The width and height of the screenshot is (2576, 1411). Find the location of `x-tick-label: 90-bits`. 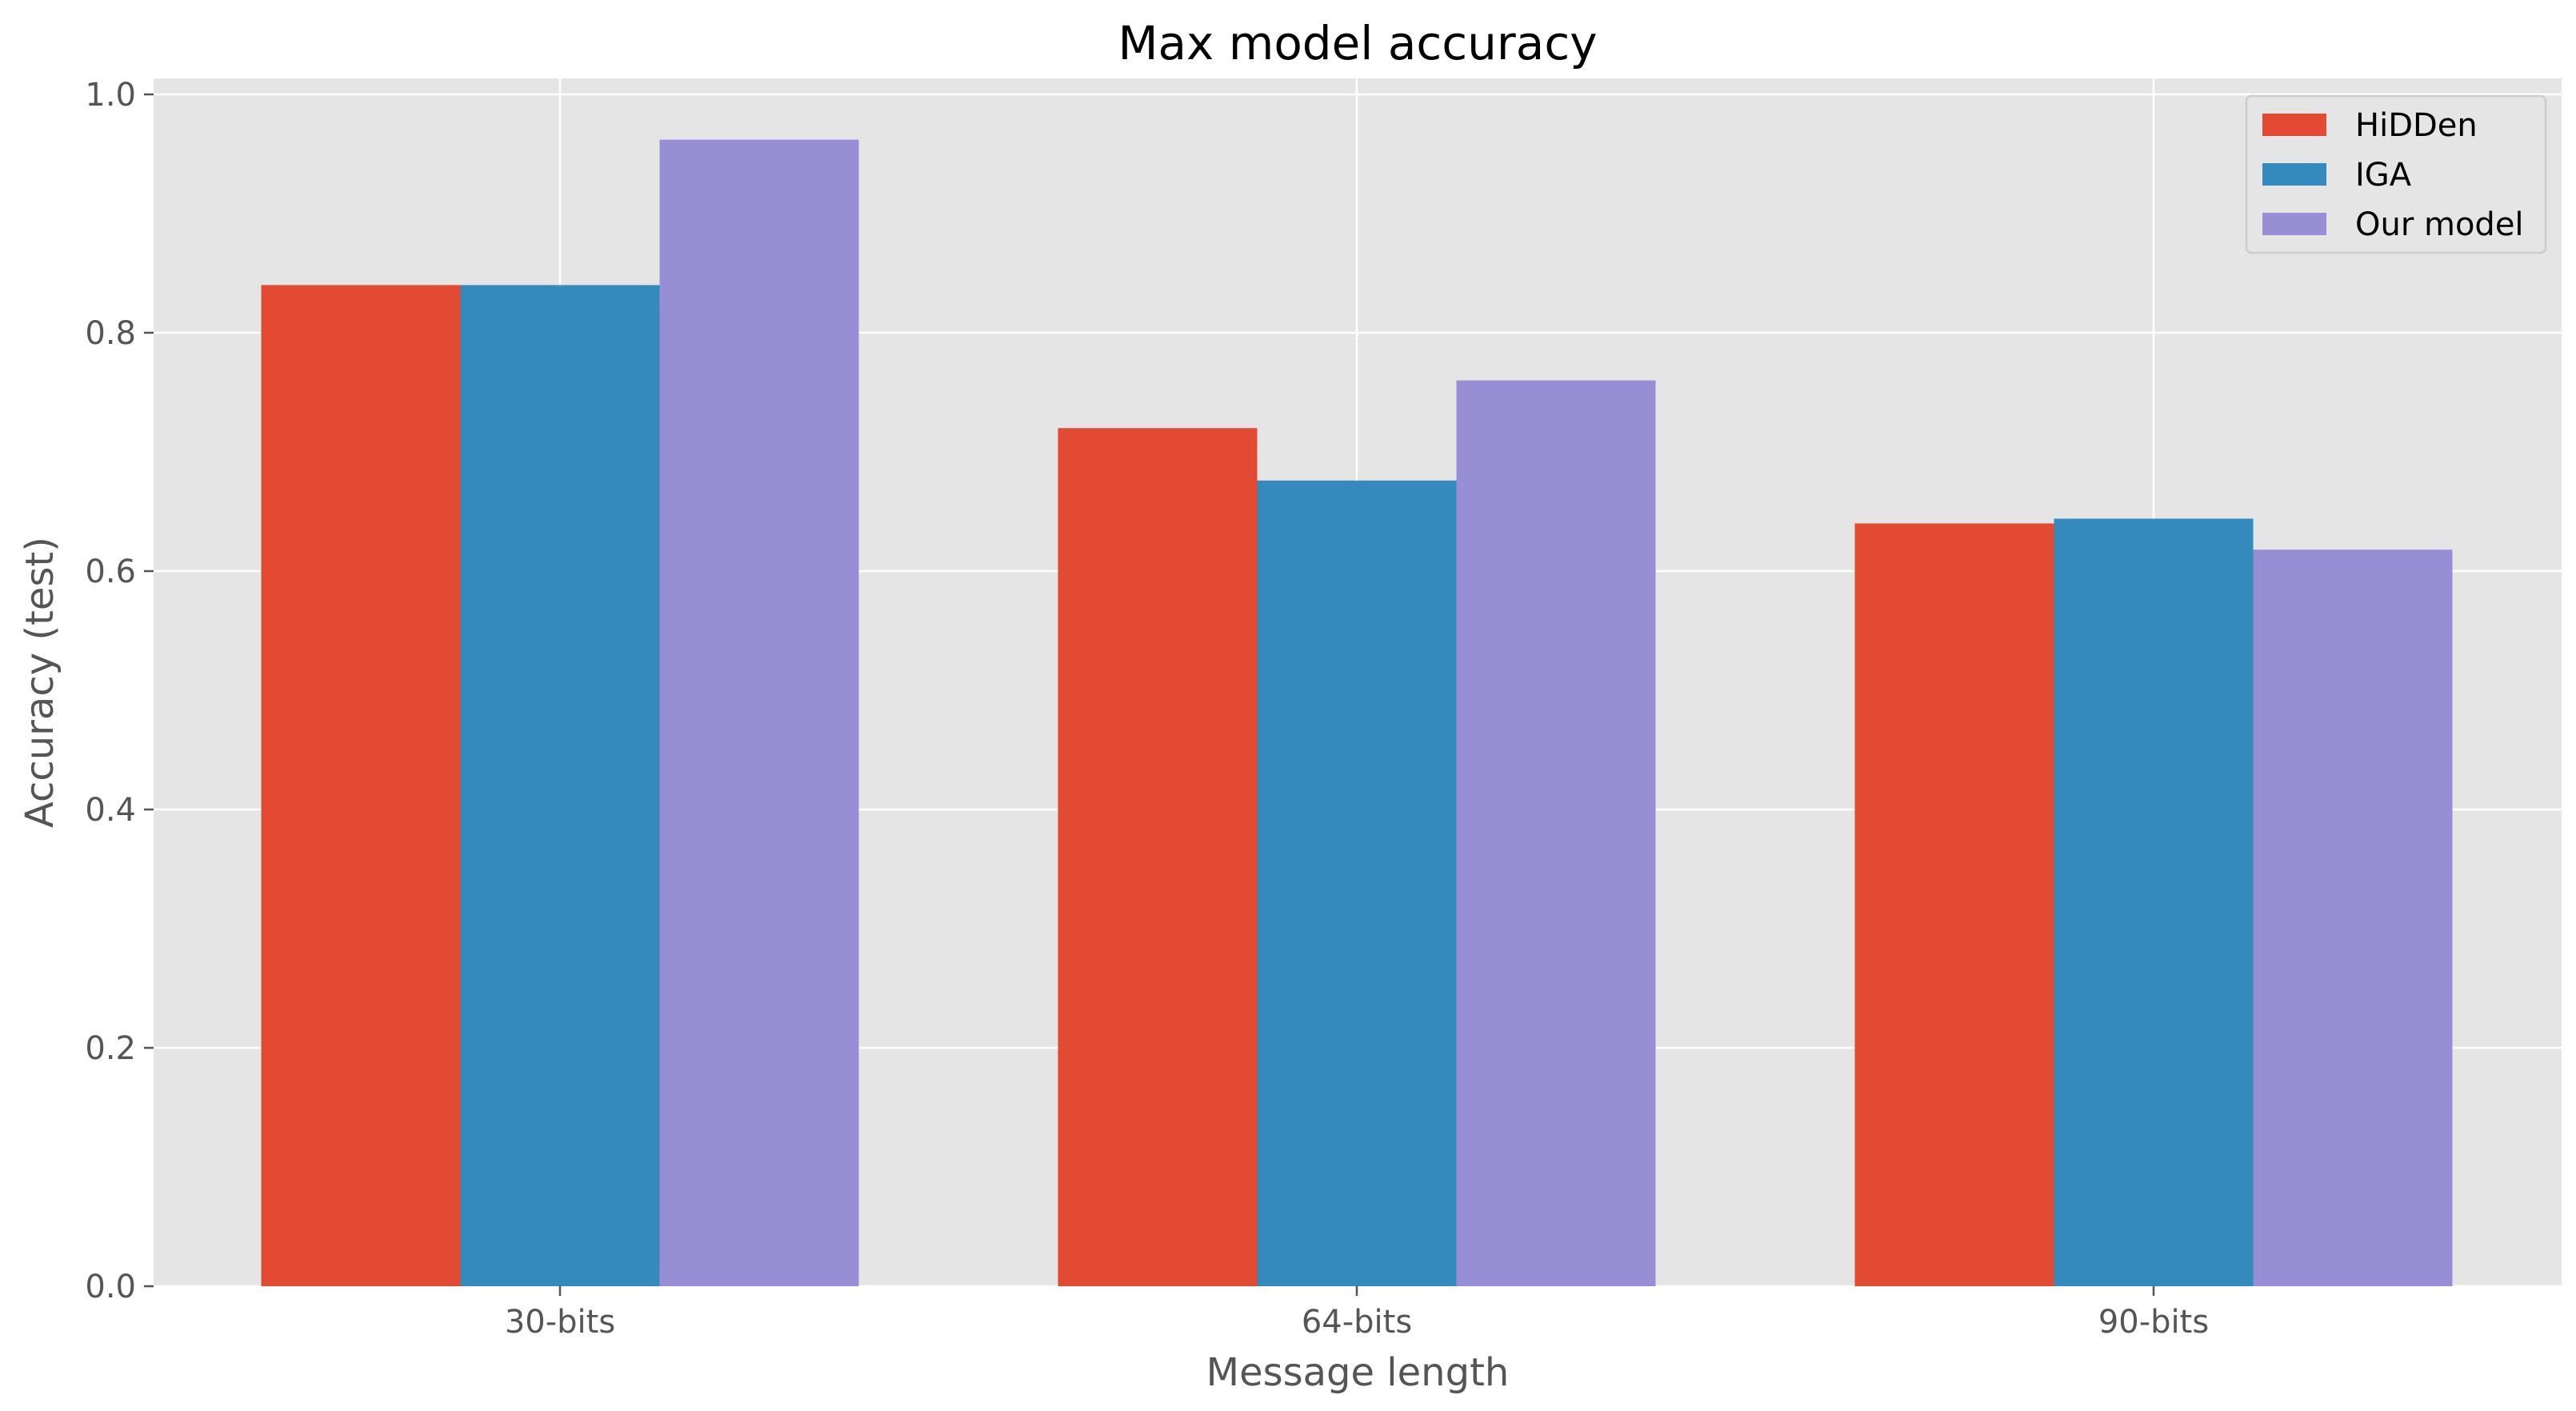

x-tick-label: 90-bits is located at coordinates (2153, 1322).